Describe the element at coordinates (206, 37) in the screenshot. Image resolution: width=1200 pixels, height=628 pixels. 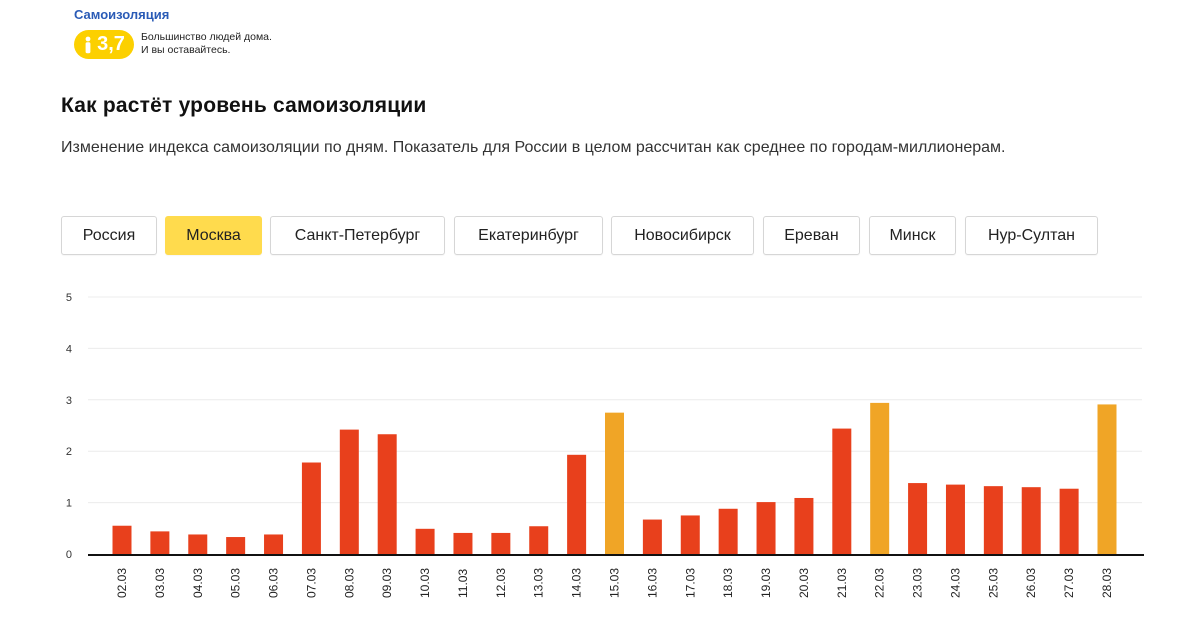
I see `widget-line-1: Большинство людей дома.` at that location.